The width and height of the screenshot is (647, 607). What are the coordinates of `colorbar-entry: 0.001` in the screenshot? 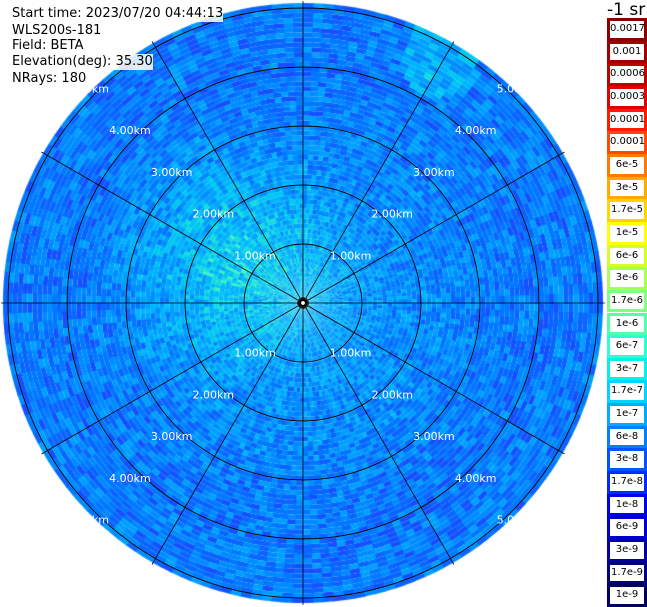 It's located at (627, 52).